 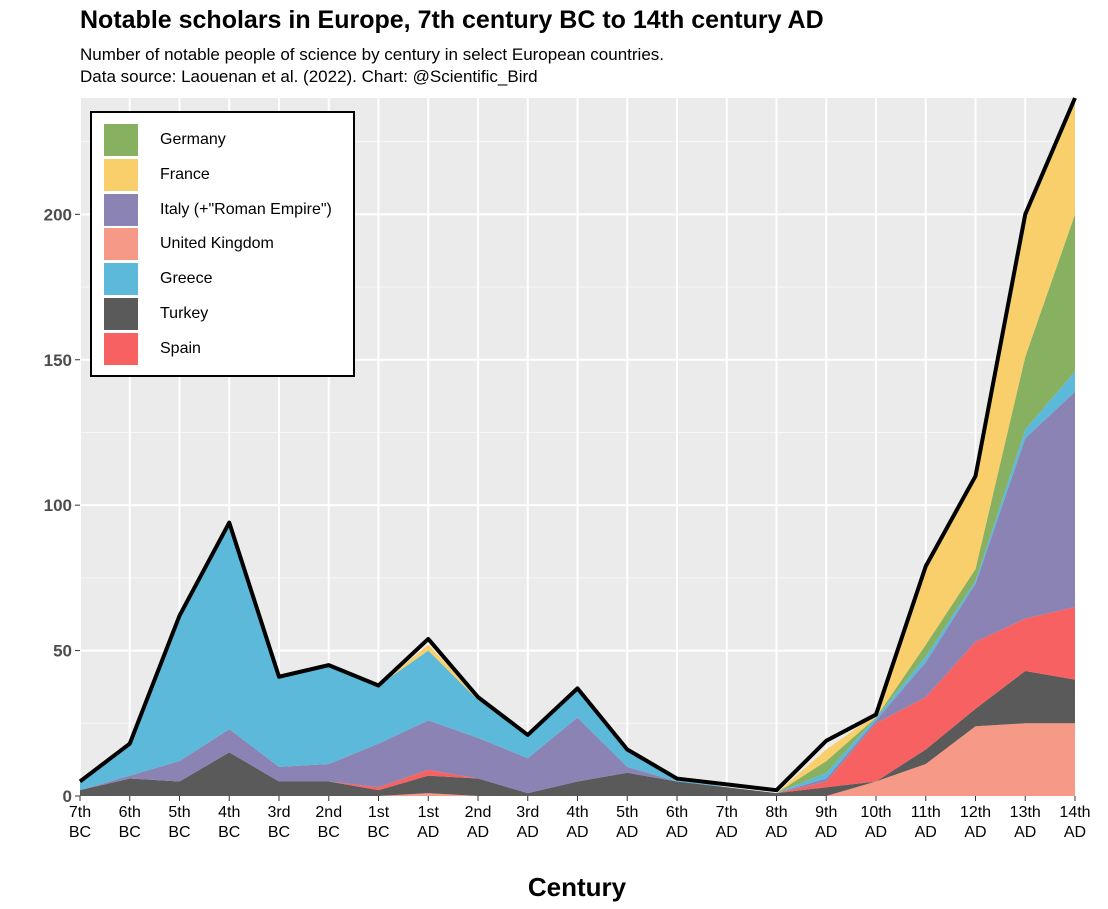 What do you see at coordinates (121, 279) in the screenshot?
I see `legend-key-greece` at bounding box center [121, 279].